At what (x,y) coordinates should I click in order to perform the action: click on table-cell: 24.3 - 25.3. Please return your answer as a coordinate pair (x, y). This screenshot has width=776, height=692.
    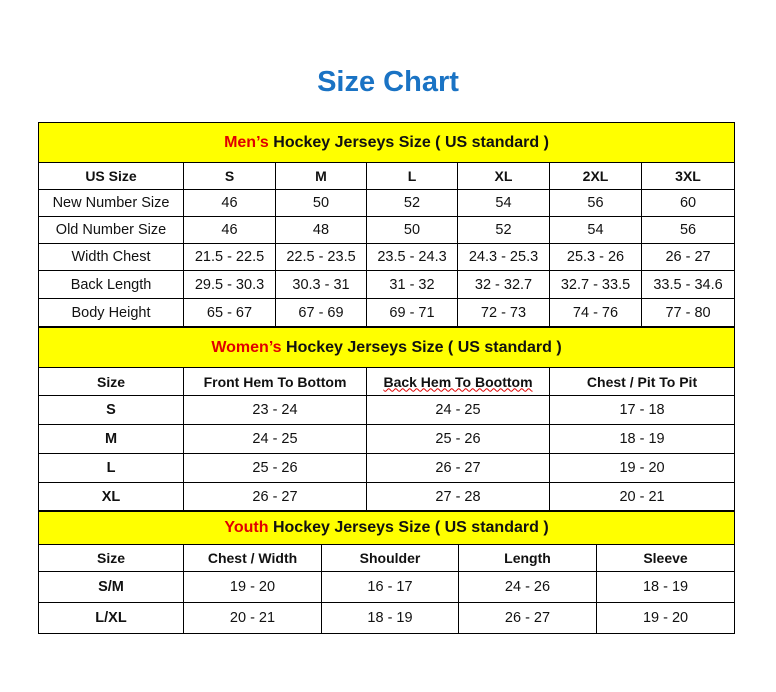
    Looking at the image, I should click on (503, 257).